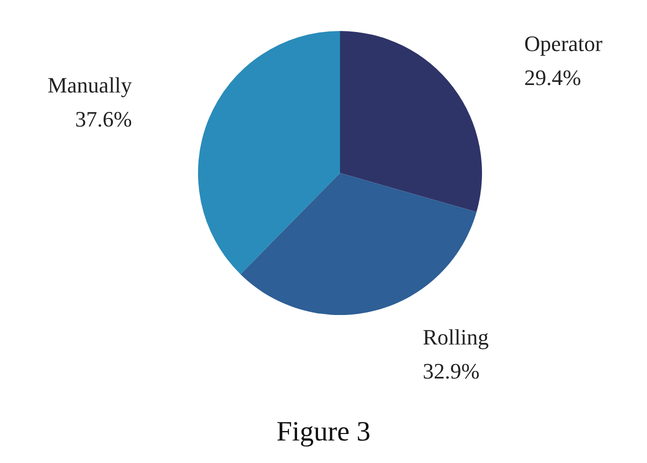 The height and width of the screenshot is (463, 647). What do you see at coordinates (323, 432) in the screenshot?
I see `caption: Figure 3` at bounding box center [323, 432].